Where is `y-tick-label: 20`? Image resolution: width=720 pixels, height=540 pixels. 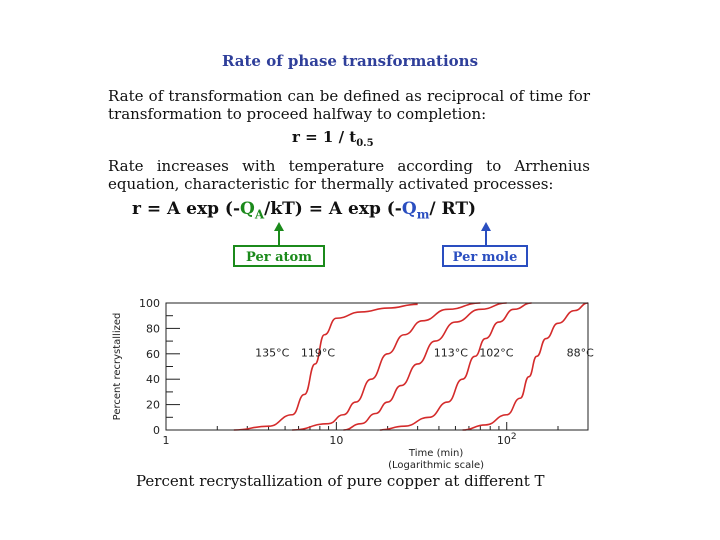 y-tick-label: 20 is located at coordinates (153, 405).